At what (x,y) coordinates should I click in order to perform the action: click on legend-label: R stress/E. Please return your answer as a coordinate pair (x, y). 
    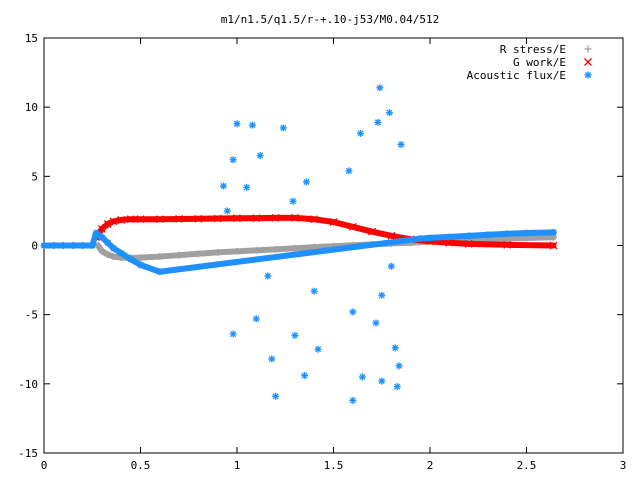
    Looking at the image, I should click on (533, 49).